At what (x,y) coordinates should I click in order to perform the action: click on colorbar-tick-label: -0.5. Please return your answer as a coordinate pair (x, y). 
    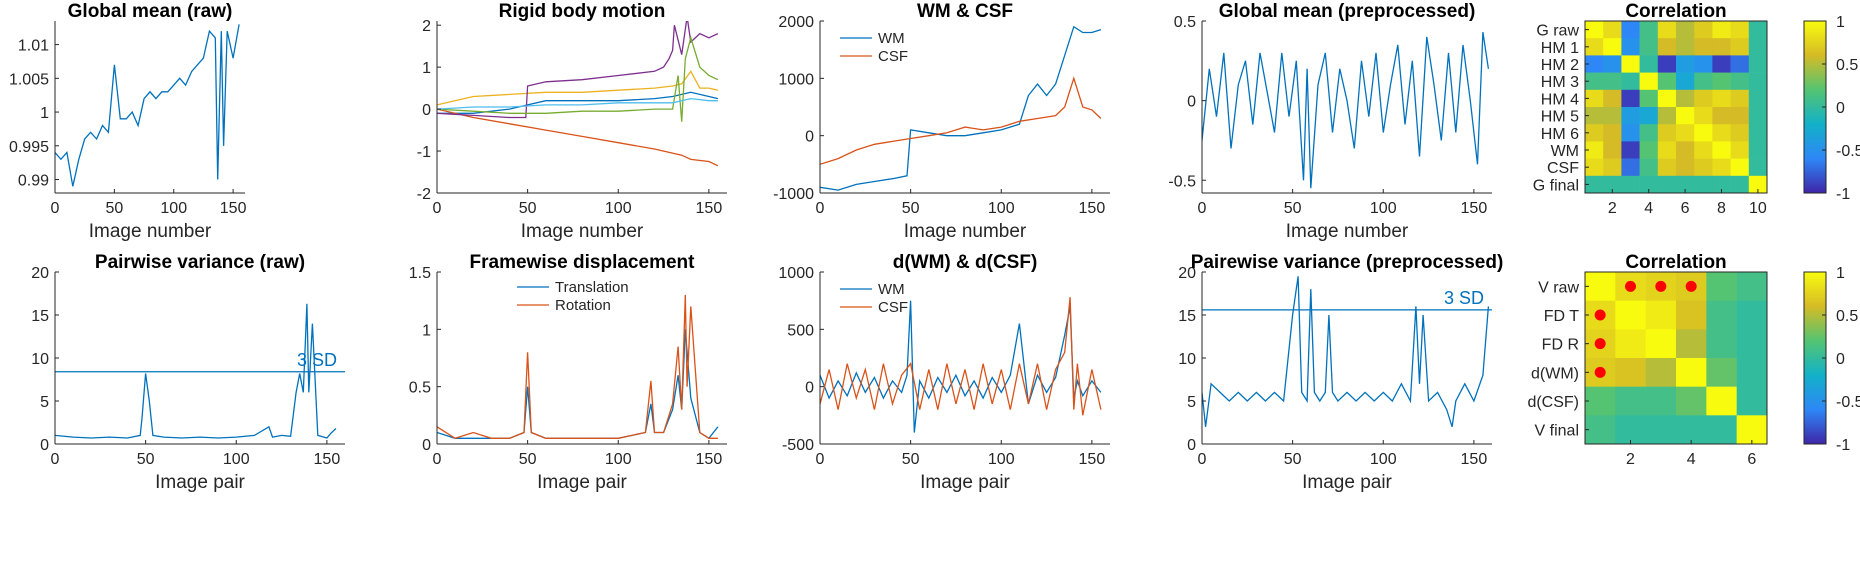
    Looking at the image, I should click on (1848, 151).